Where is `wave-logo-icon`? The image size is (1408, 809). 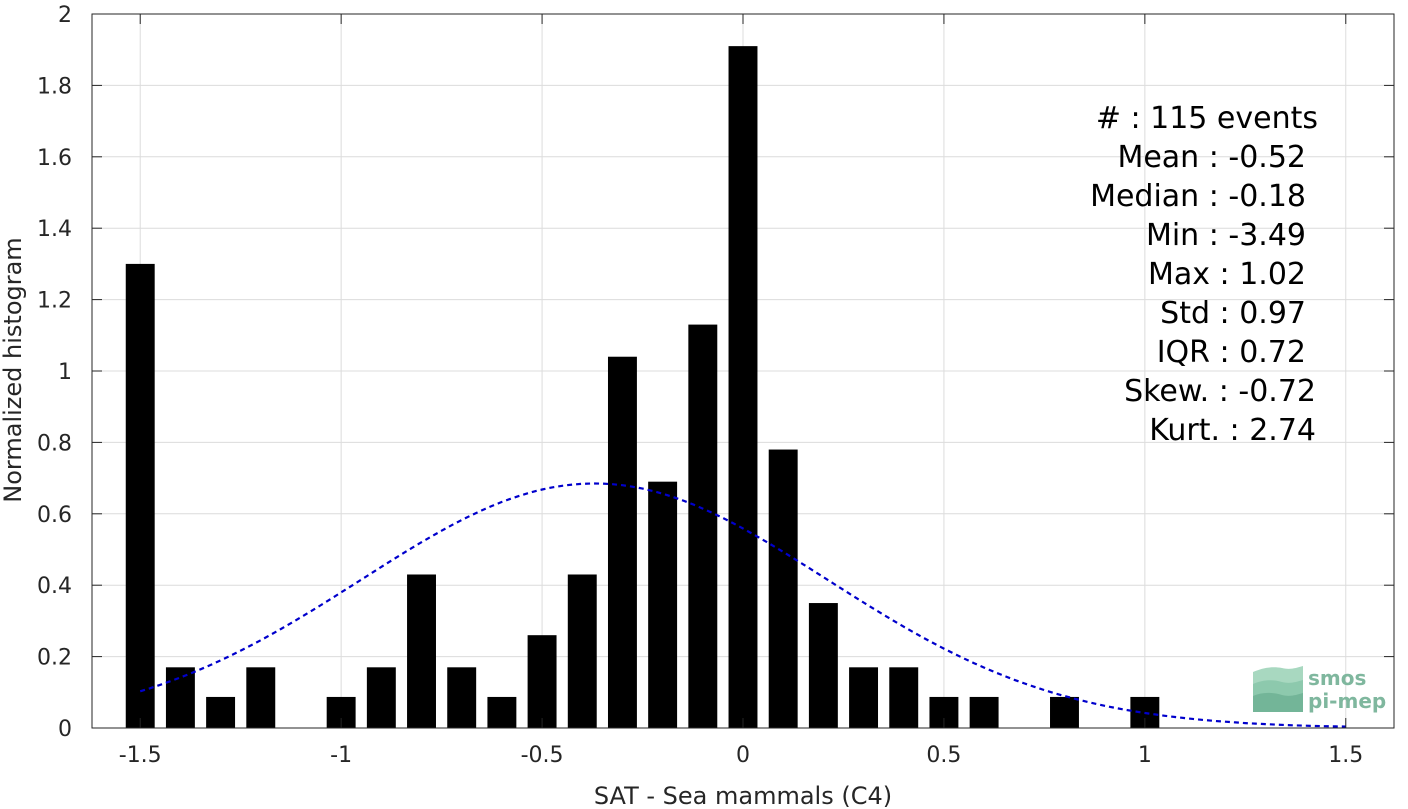
wave-logo-icon is located at coordinates (1278, 689).